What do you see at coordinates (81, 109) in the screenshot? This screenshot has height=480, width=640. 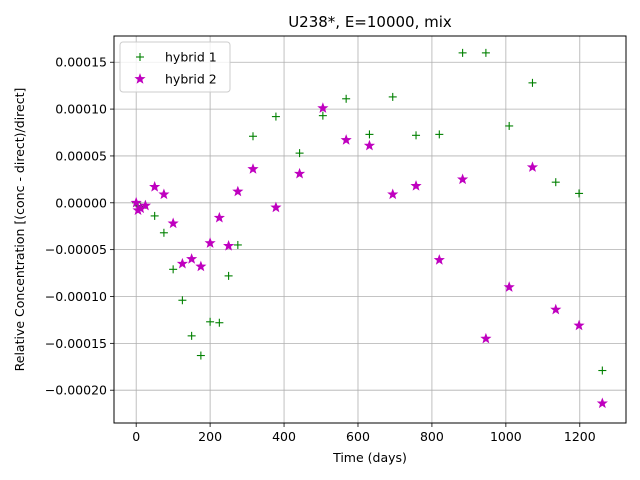 I see `y-tick-label: 0.00010` at bounding box center [81, 109].